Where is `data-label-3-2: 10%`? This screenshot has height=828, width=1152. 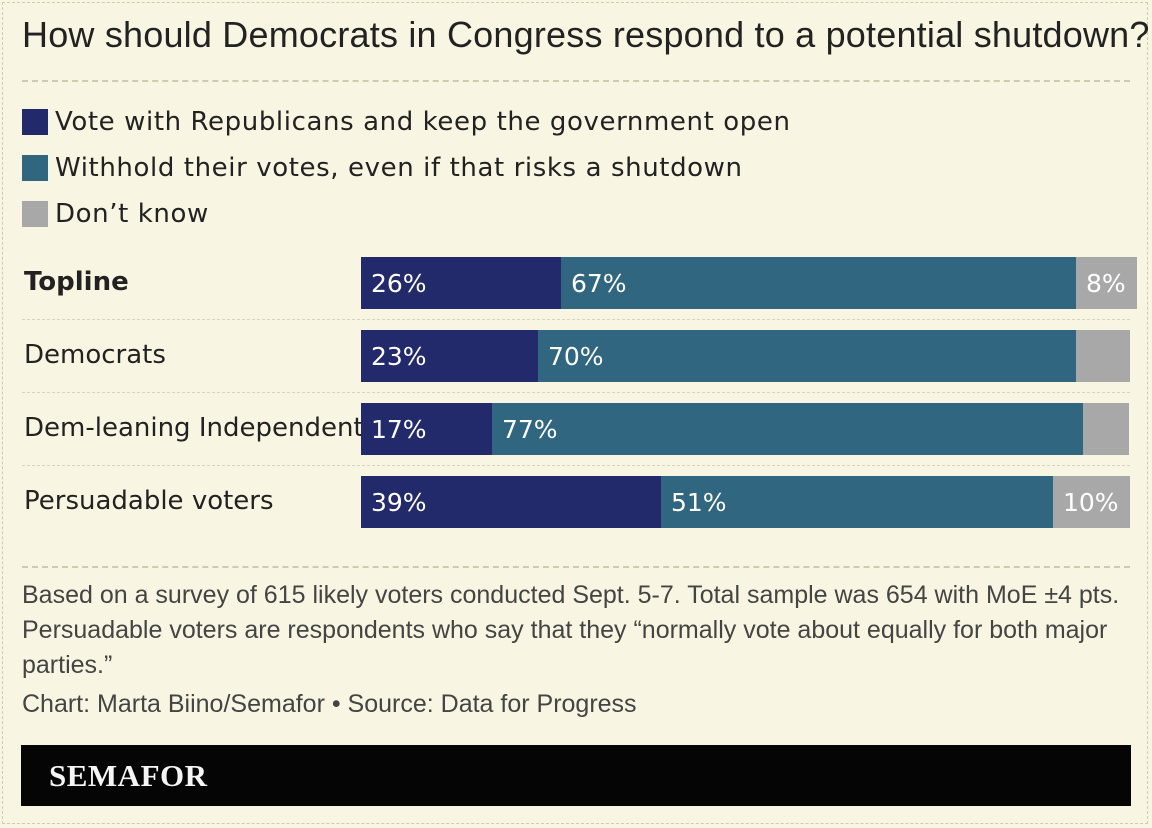
data-label-3-2: 10% is located at coordinates (1091, 502).